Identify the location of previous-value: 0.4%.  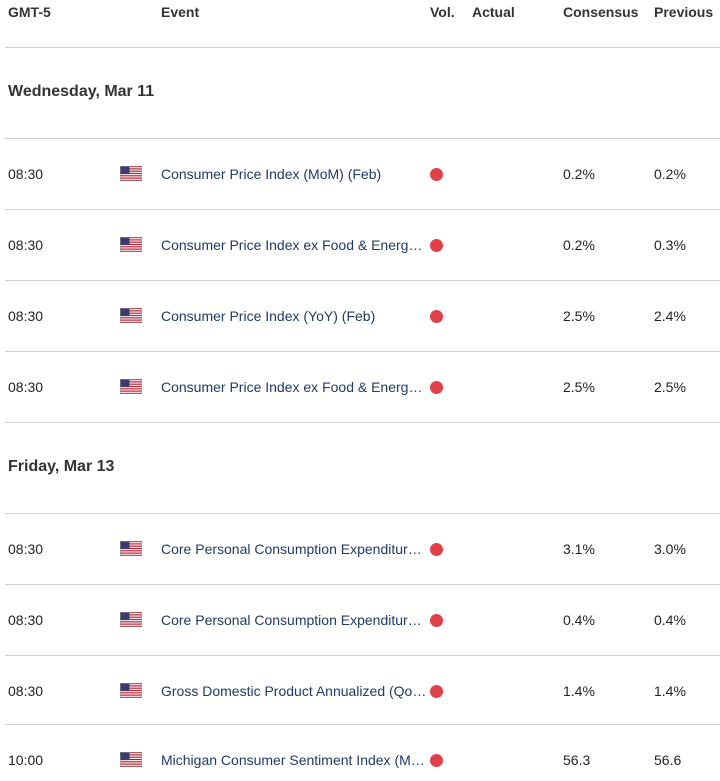
(670, 620).